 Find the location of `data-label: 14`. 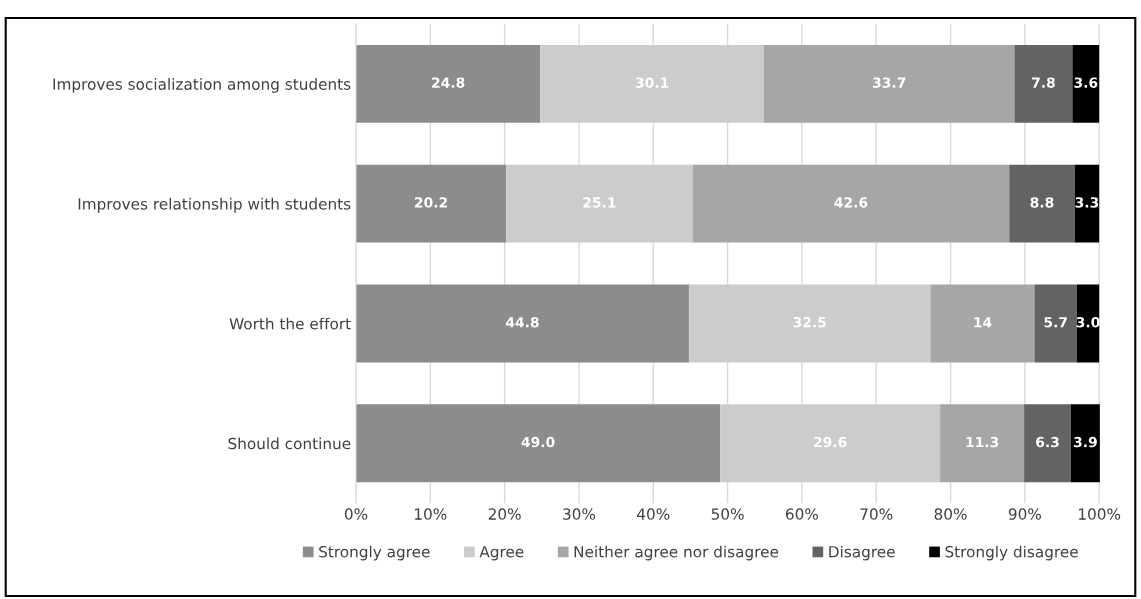

data-label: 14 is located at coordinates (983, 322).